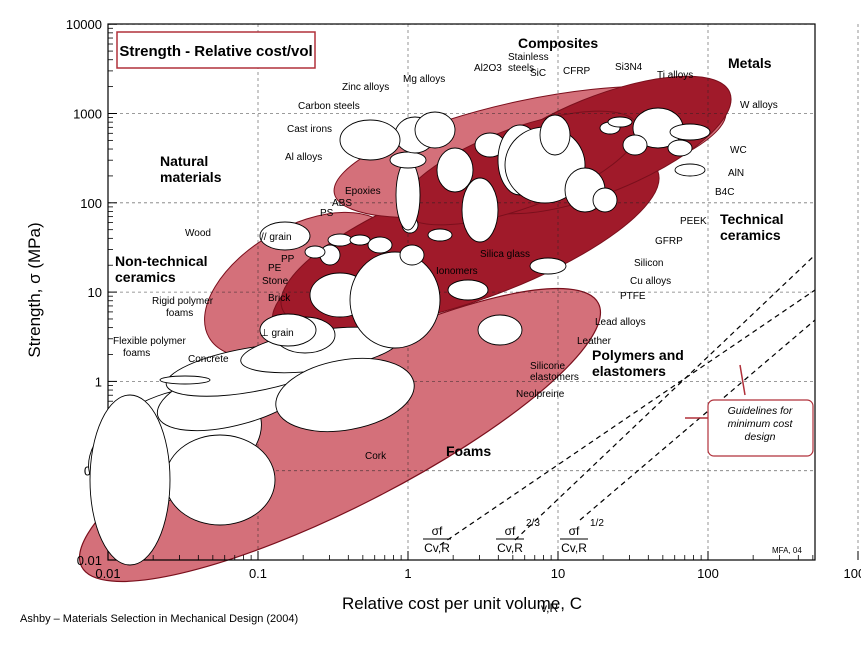  I want to click on family-label: elastomers, so click(629, 371).